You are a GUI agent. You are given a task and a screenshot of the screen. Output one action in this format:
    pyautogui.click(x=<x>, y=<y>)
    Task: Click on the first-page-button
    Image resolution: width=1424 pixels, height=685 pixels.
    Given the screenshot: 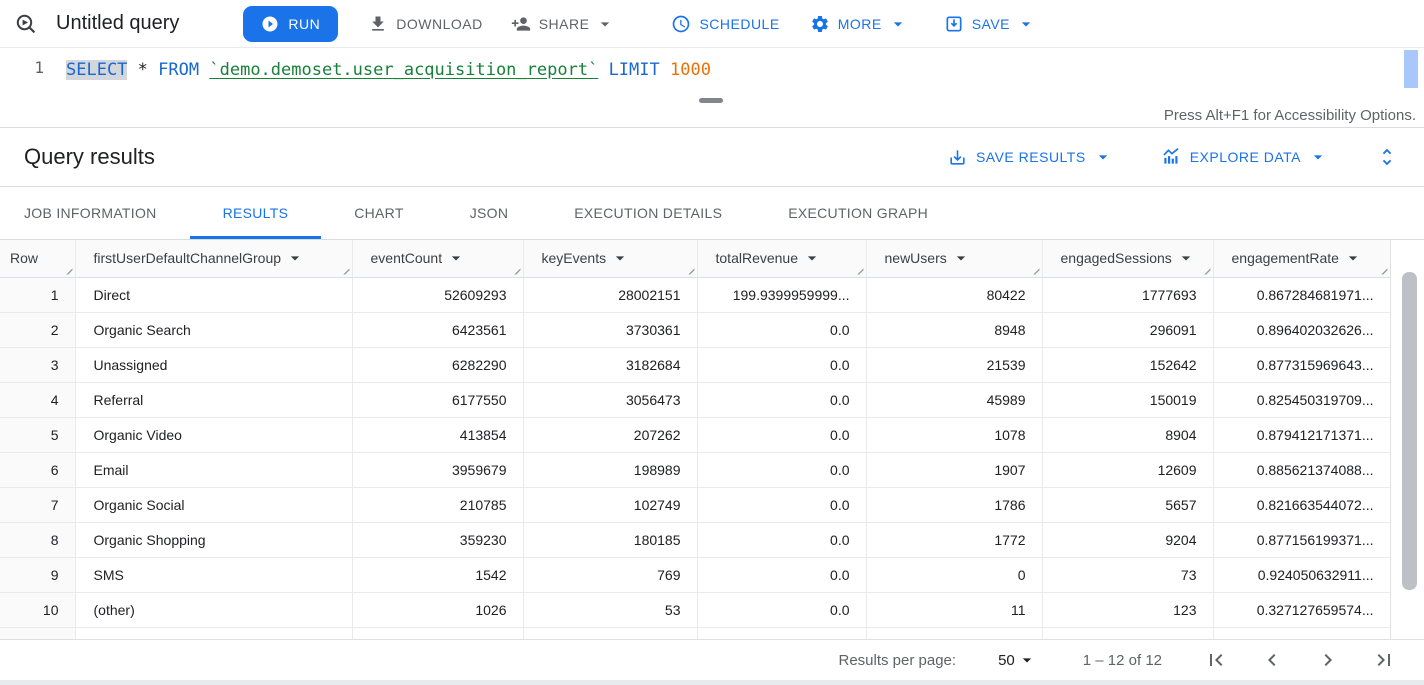 What is the action you would take?
    pyautogui.click(x=1216, y=660)
    